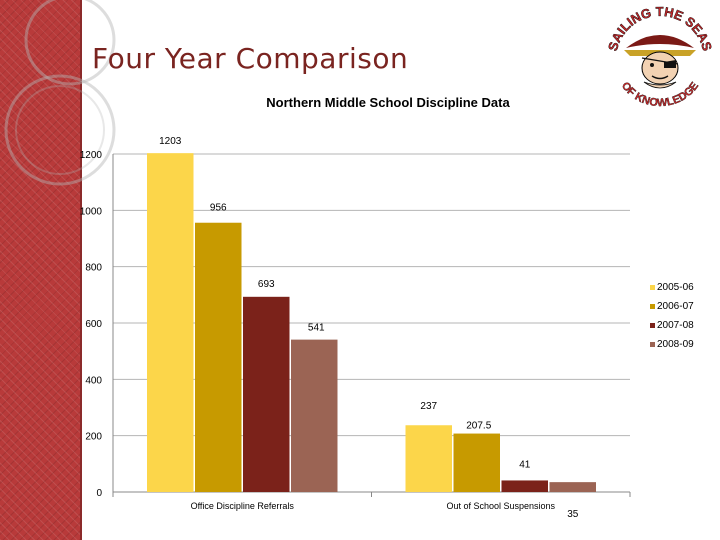  What do you see at coordinates (93, 324) in the screenshot?
I see `y-tick-label: 600` at bounding box center [93, 324].